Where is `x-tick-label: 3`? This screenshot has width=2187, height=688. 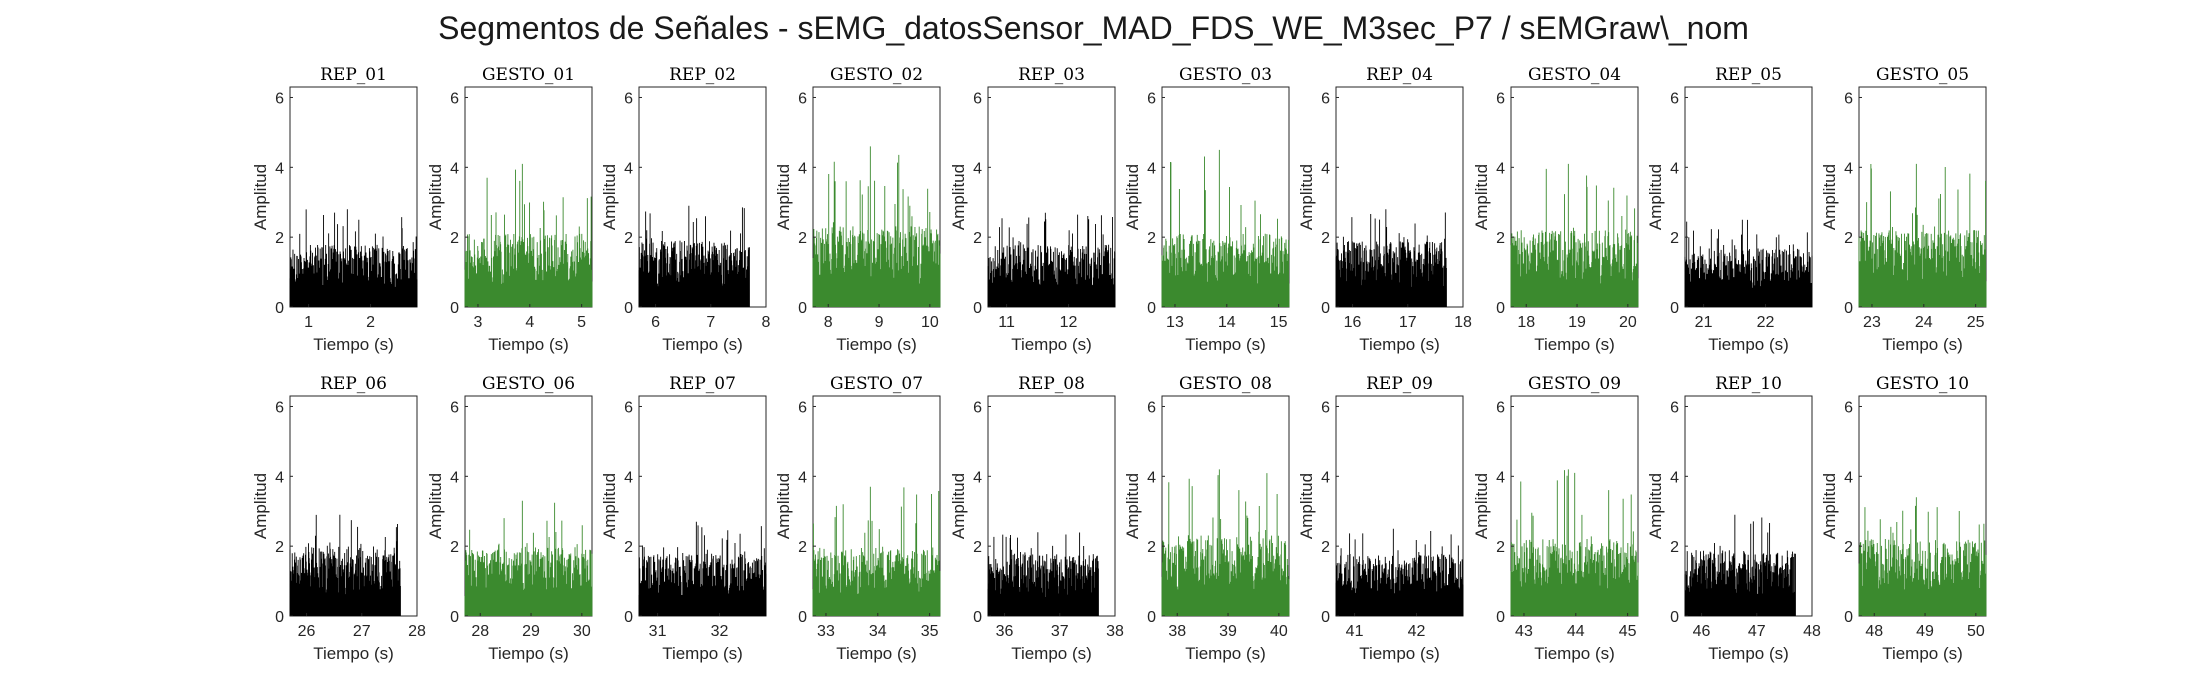 x-tick-label: 3 is located at coordinates (478, 322).